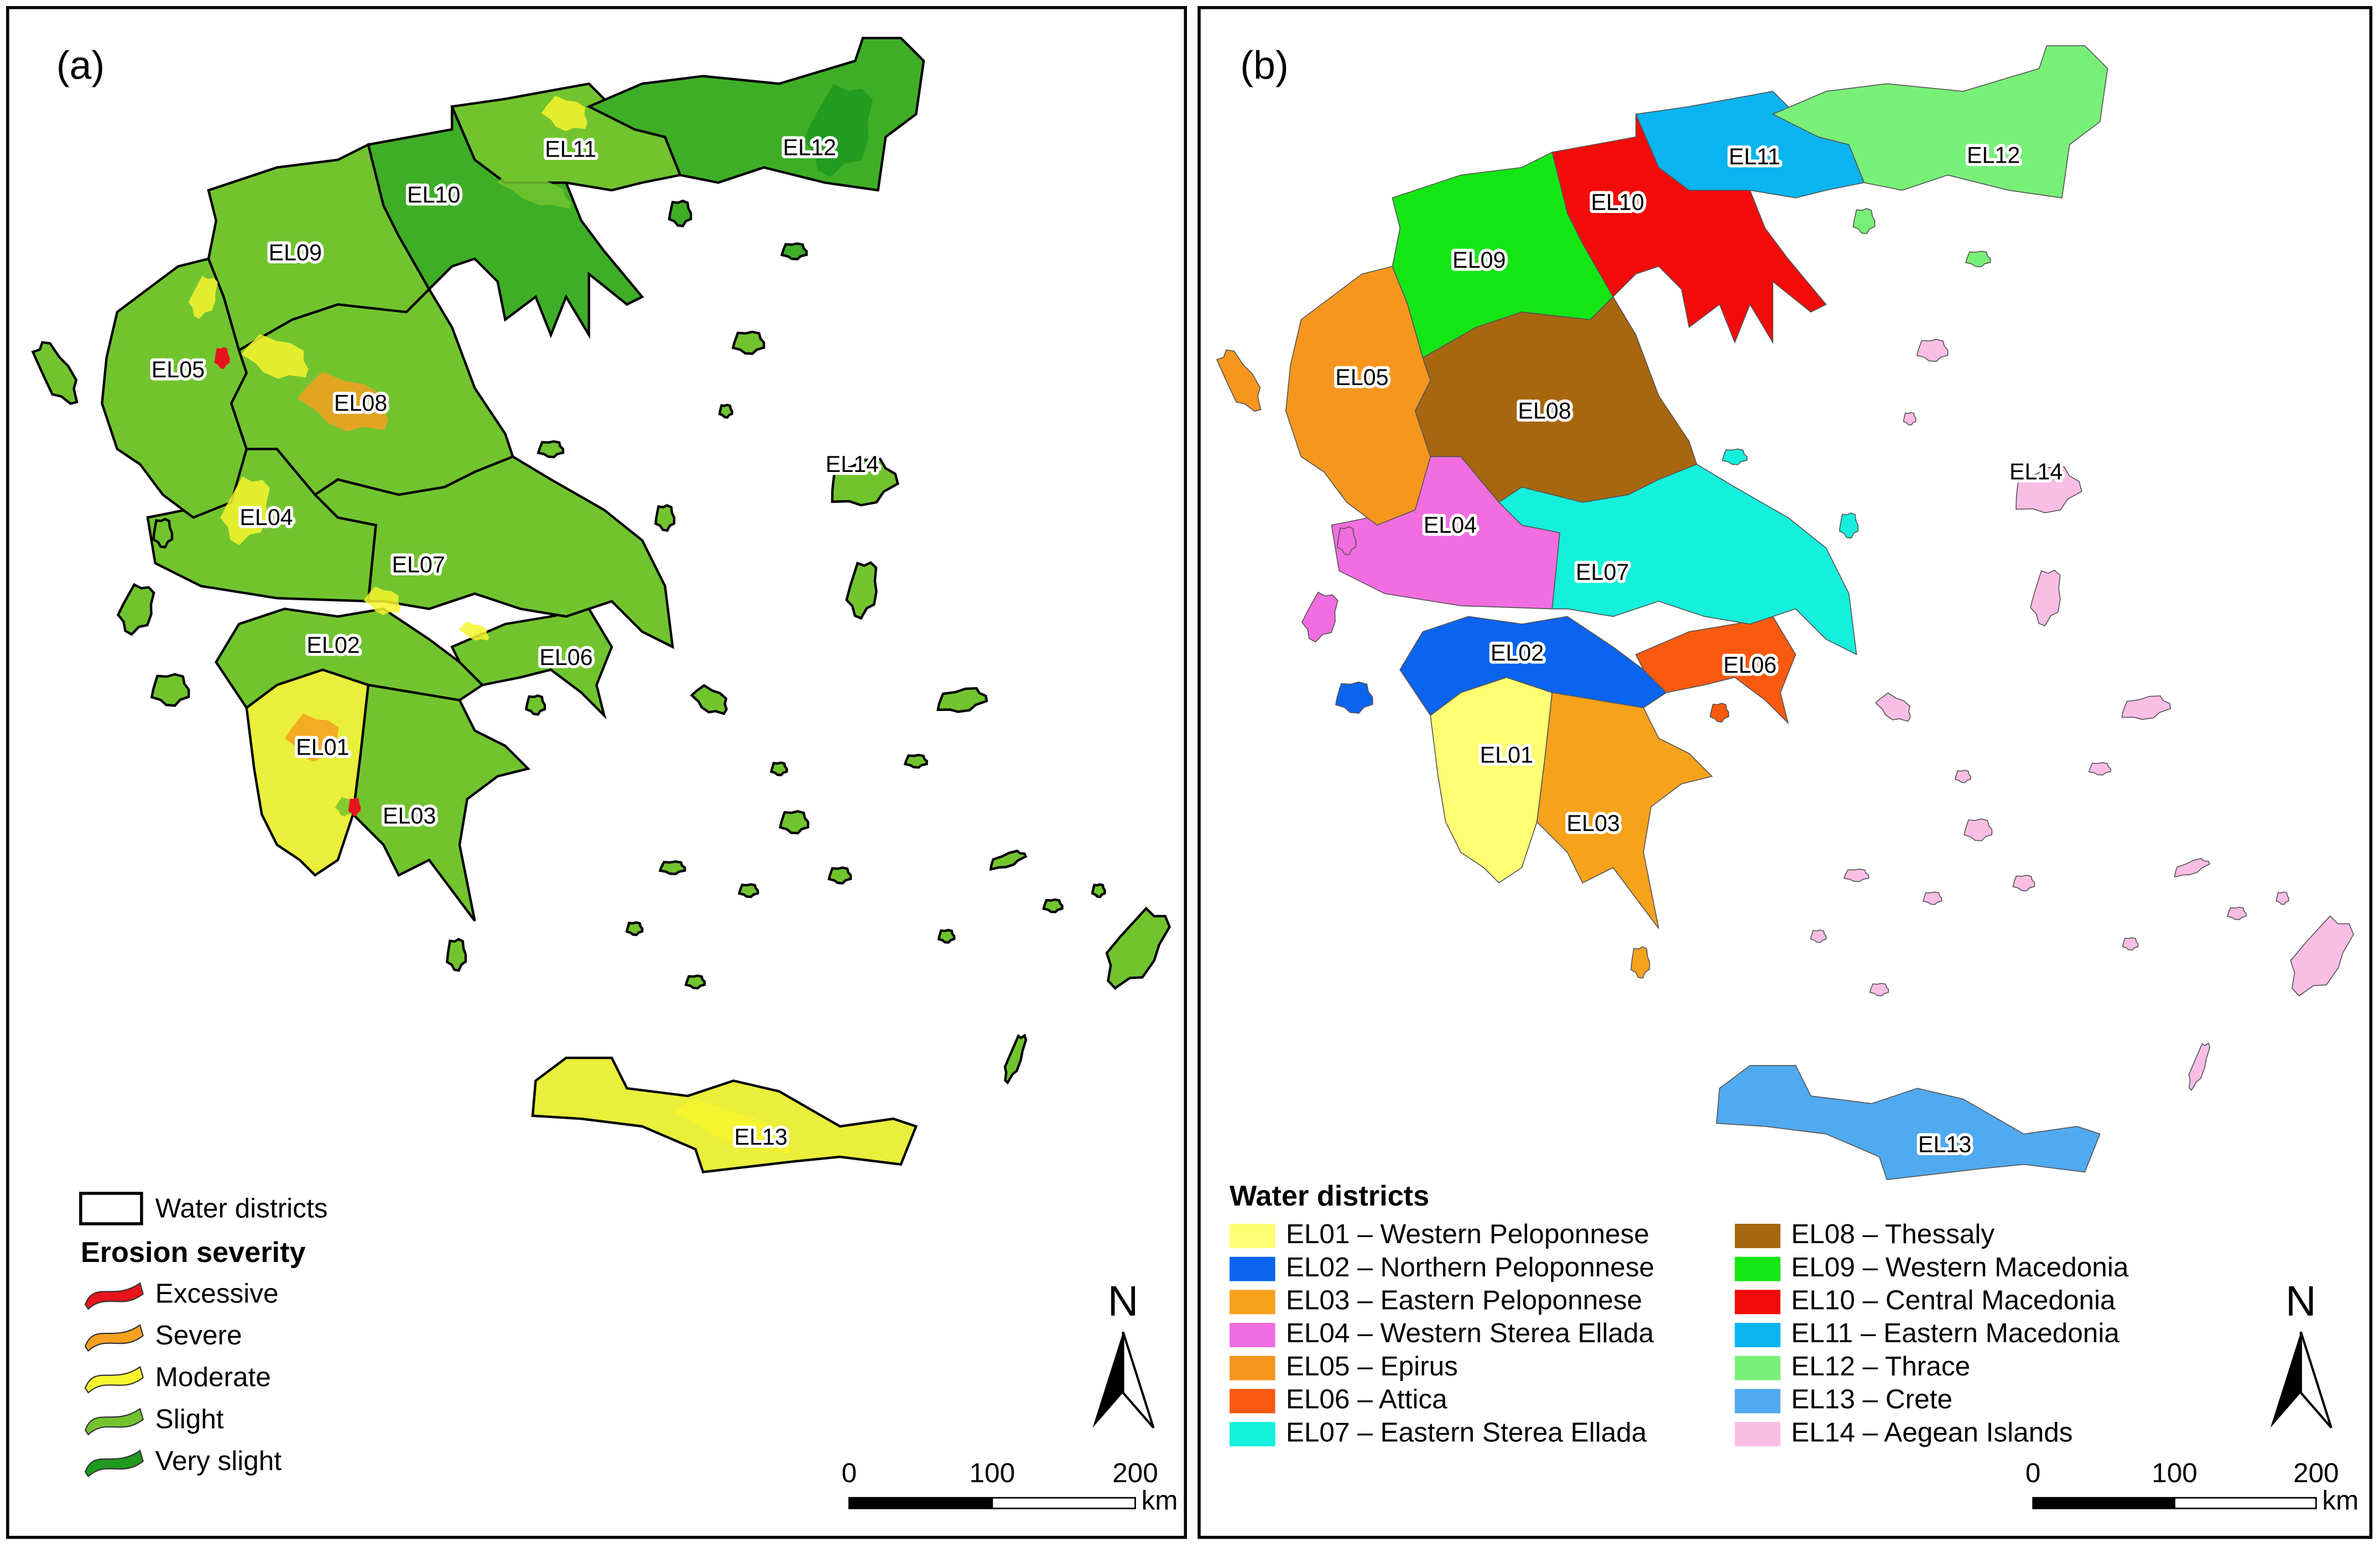 This screenshot has height=1548, width=2380. I want to click on legend-label: Slight, so click(189, 1419).